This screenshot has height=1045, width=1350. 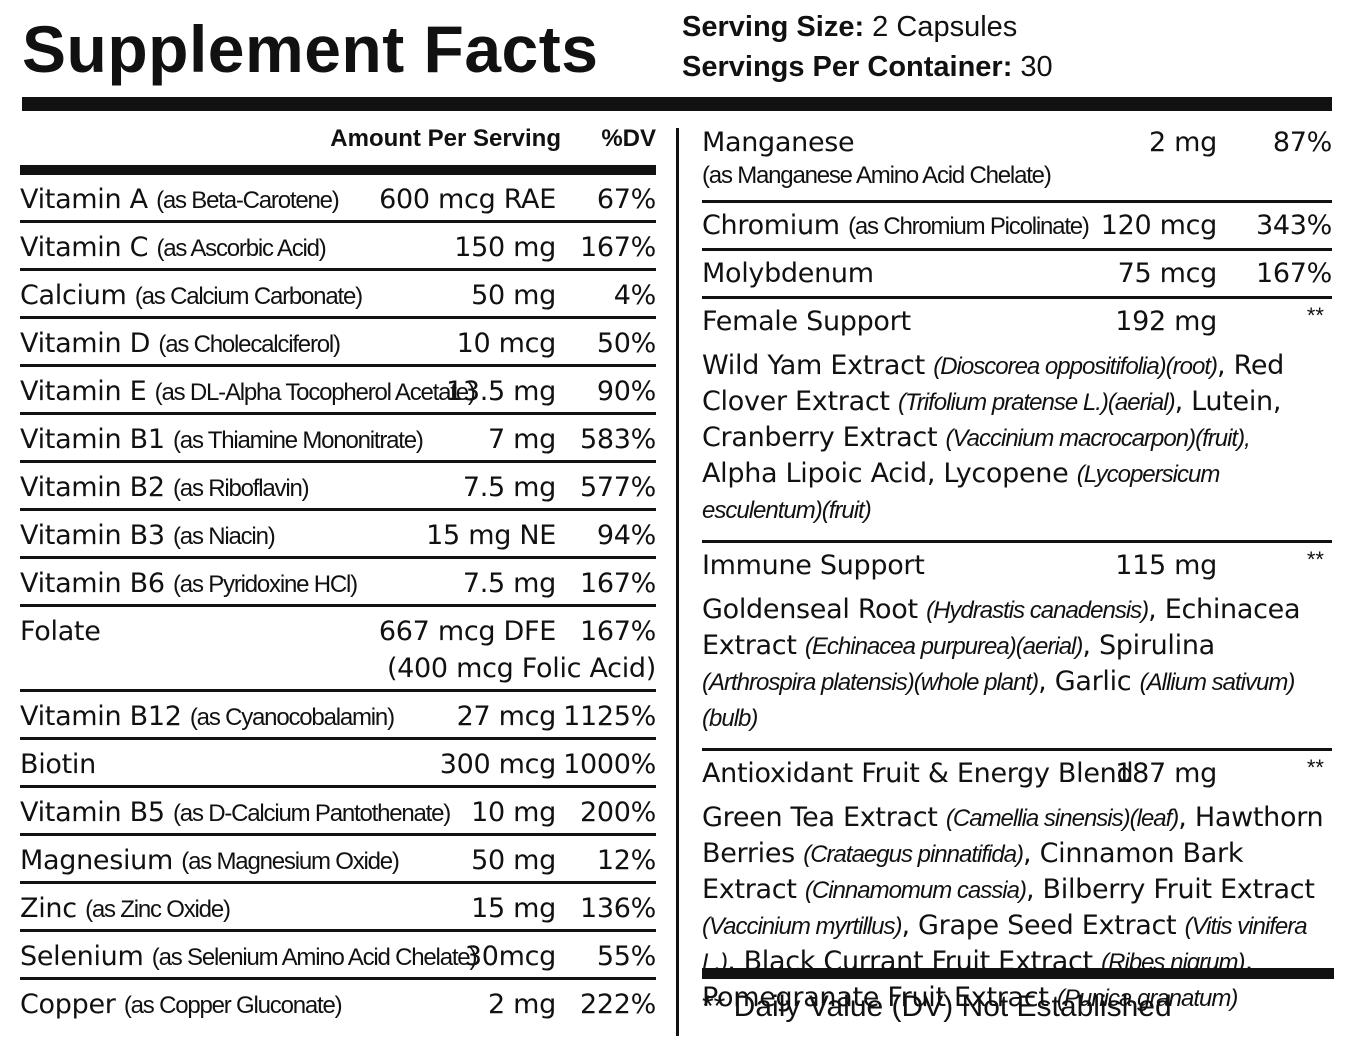 I want to click on serving-size-label: Serving Size:, so click(x=773, y=27).